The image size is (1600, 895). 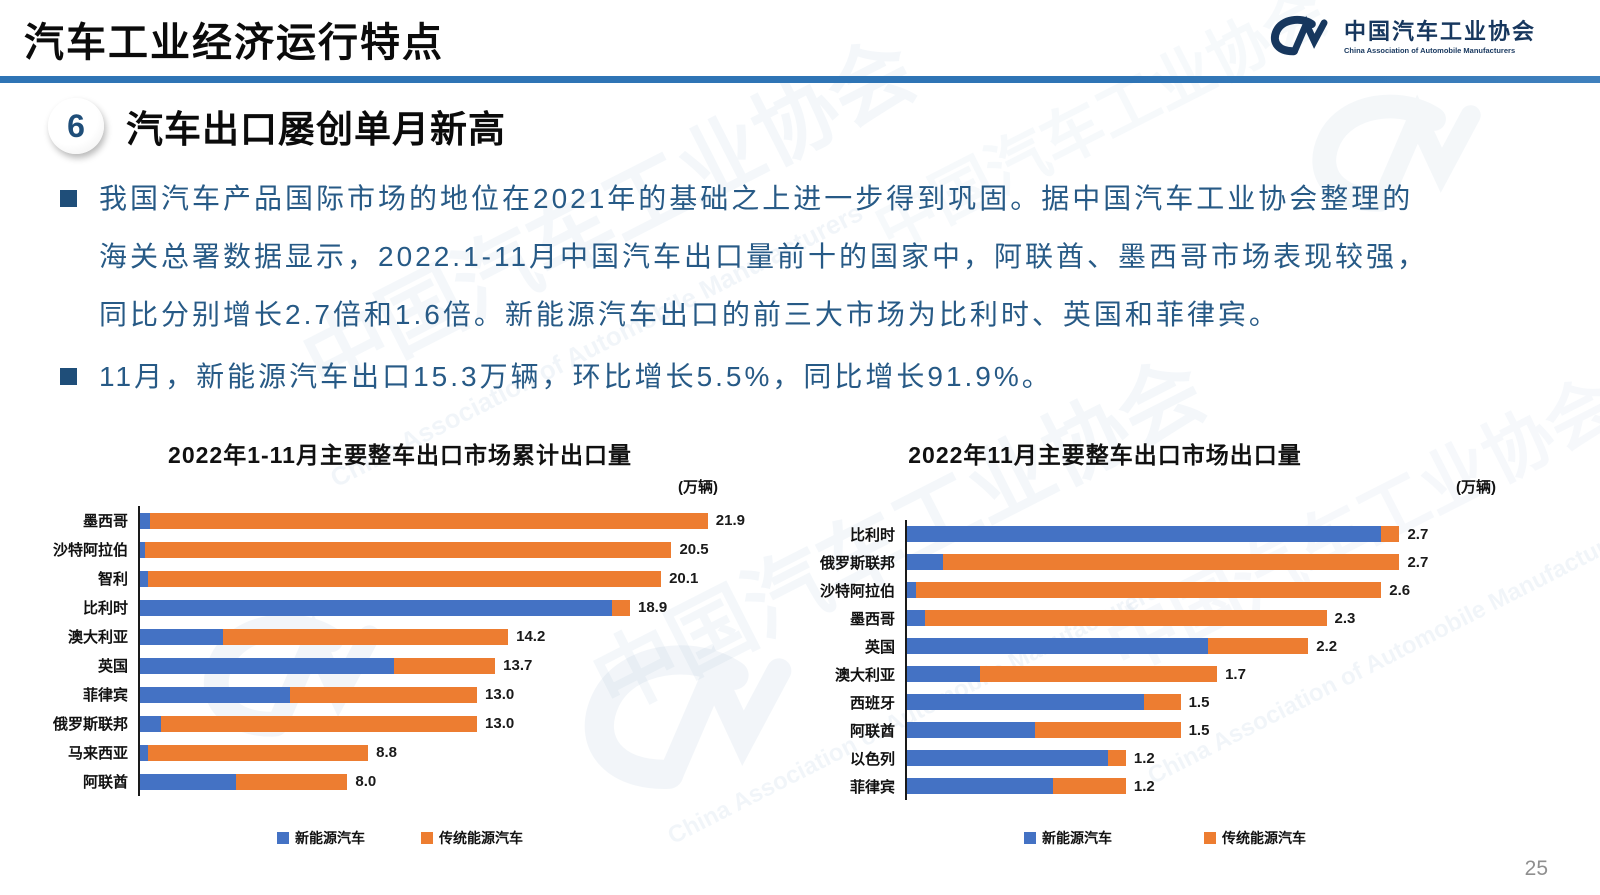 I want to click on bar-track: 1.5, so click(x=1232, y=702).